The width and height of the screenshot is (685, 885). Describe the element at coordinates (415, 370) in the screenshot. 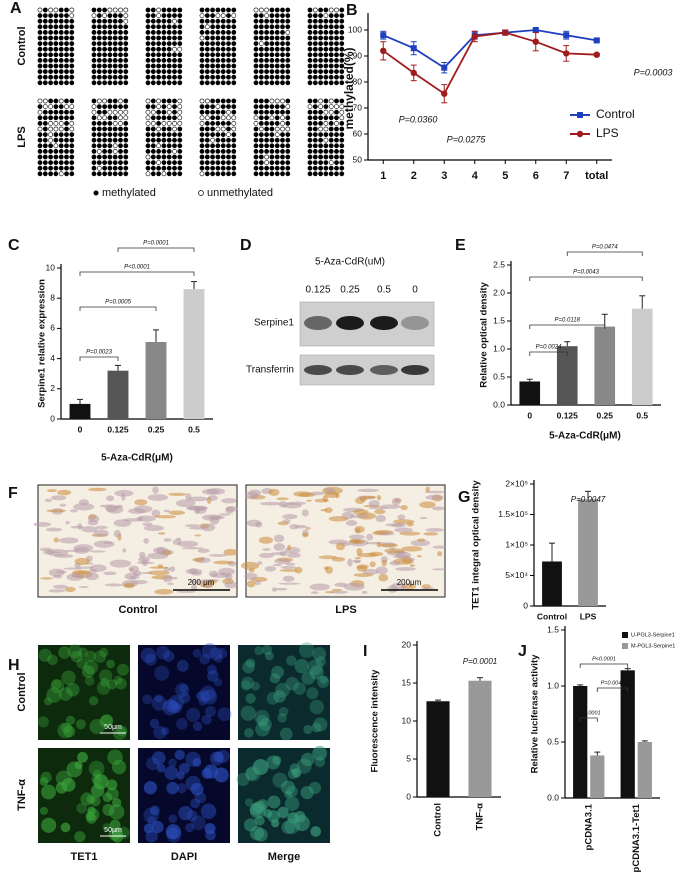

I see `blot-band` at that location.